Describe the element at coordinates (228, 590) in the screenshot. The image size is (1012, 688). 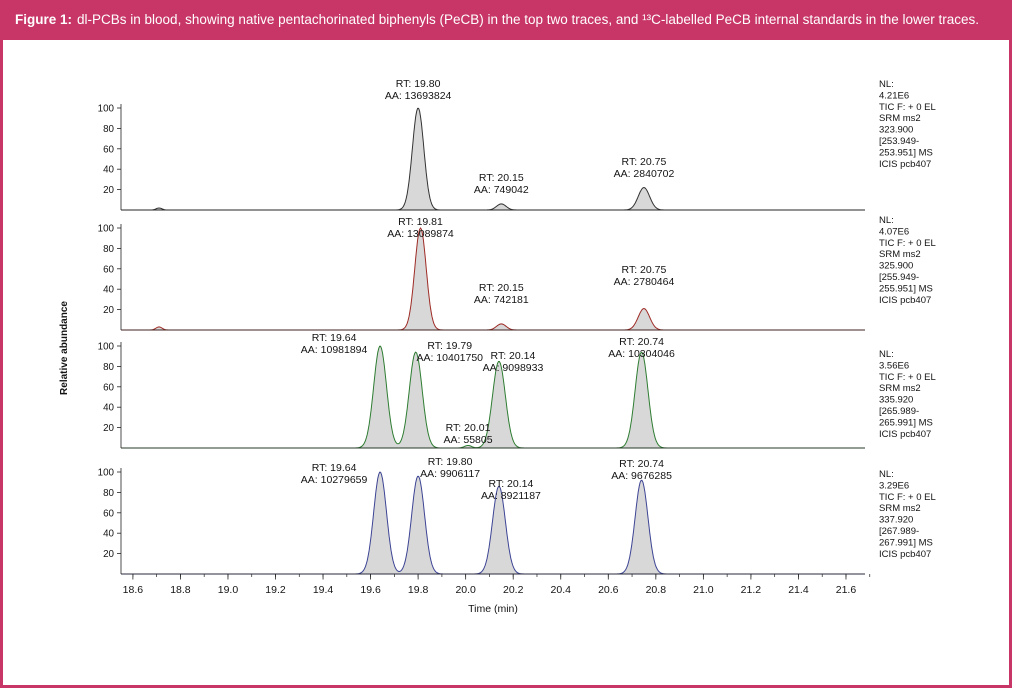
I see `x-tick-label: 19.0` at that location.